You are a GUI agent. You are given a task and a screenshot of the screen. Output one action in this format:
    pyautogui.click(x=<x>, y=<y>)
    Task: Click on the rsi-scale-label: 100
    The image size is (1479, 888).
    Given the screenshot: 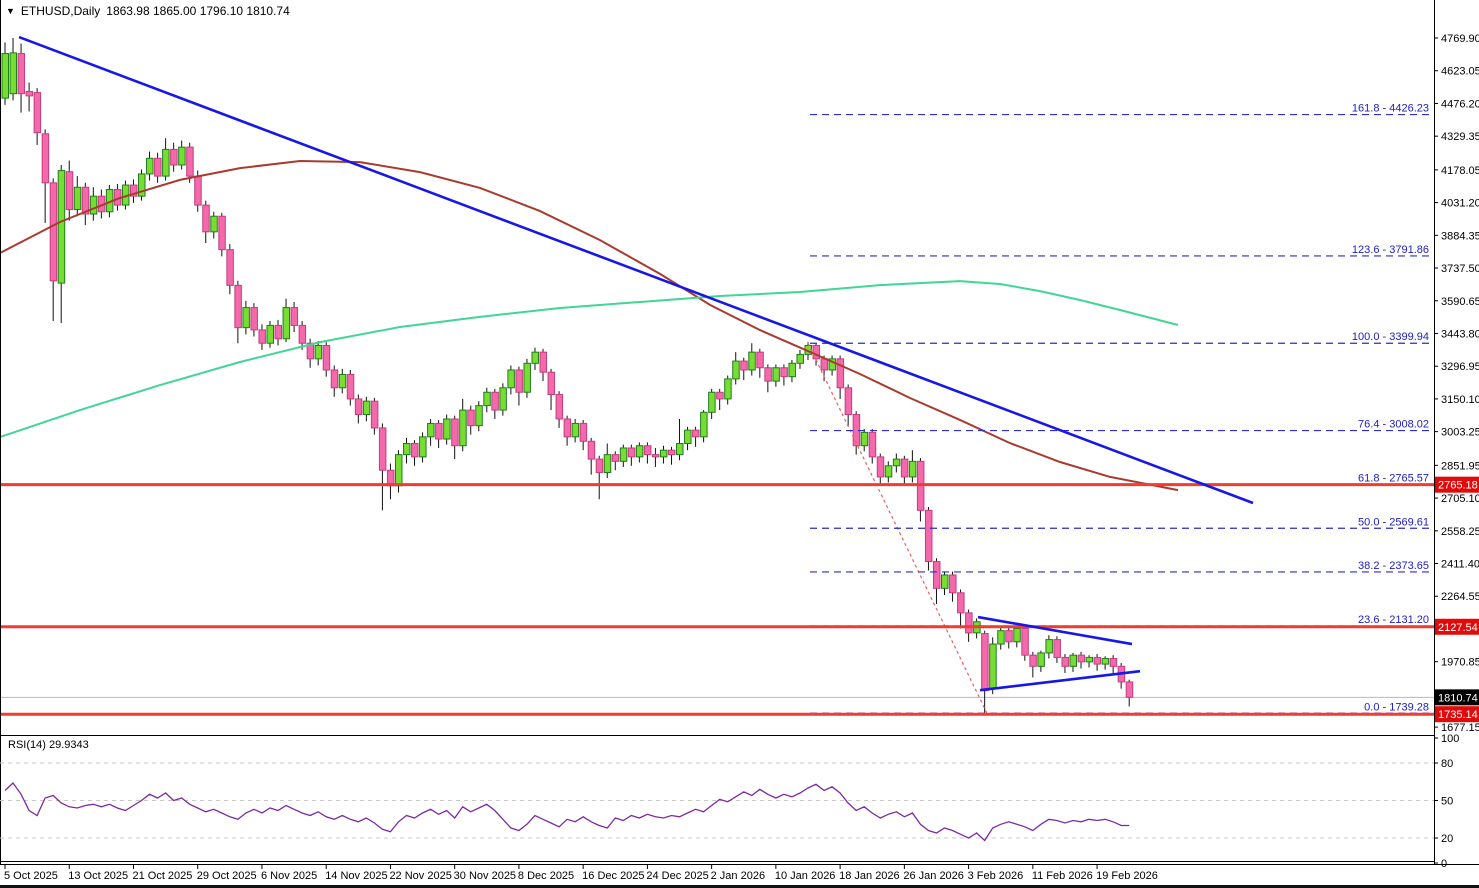 What is the action you would take?
    pyautogui.click(x=1450, y=739)
    